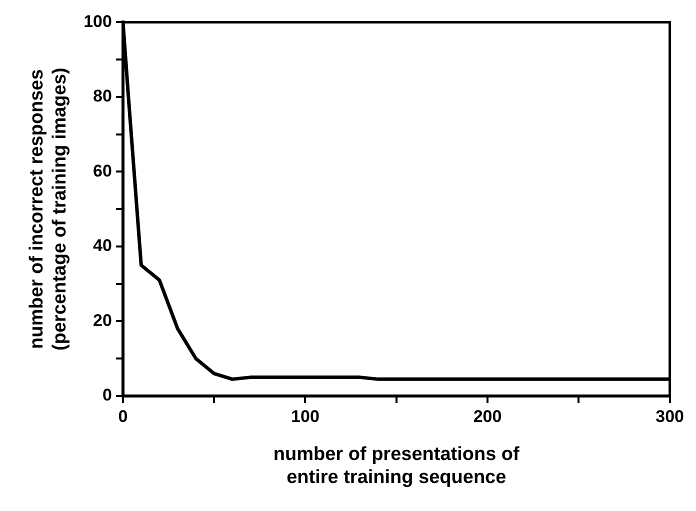  What do you see at coordinates (487, 416) in the screenshot?
I see `x-tick-label: 200` at bounding box center [487, 416].